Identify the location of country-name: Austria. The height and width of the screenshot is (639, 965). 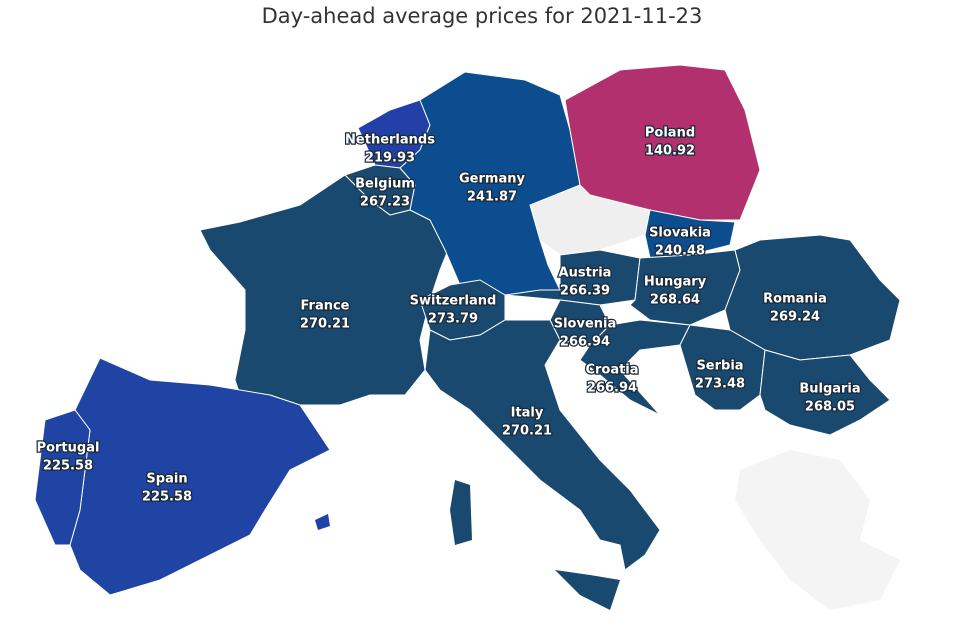
(585, 273).